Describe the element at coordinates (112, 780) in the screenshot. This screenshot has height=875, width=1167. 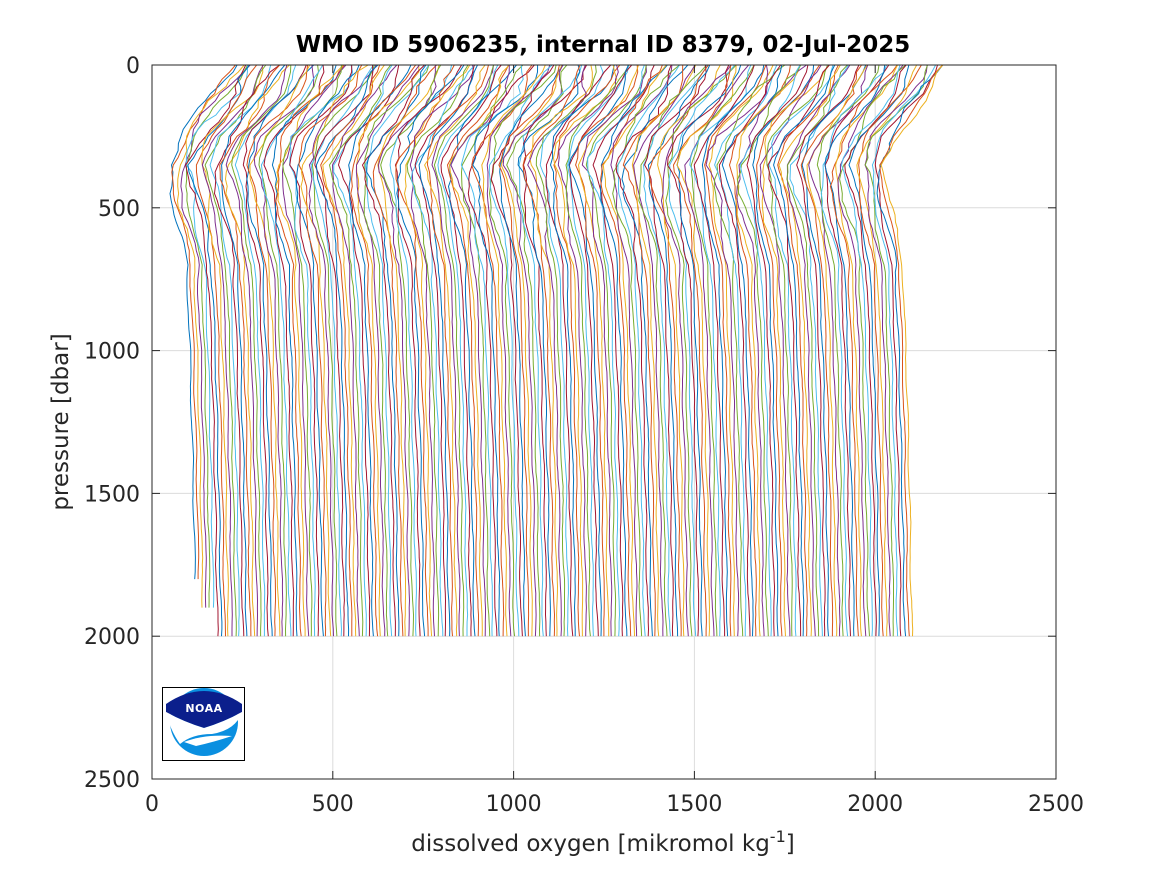
I see `y-tick-label: 2500` at that location.